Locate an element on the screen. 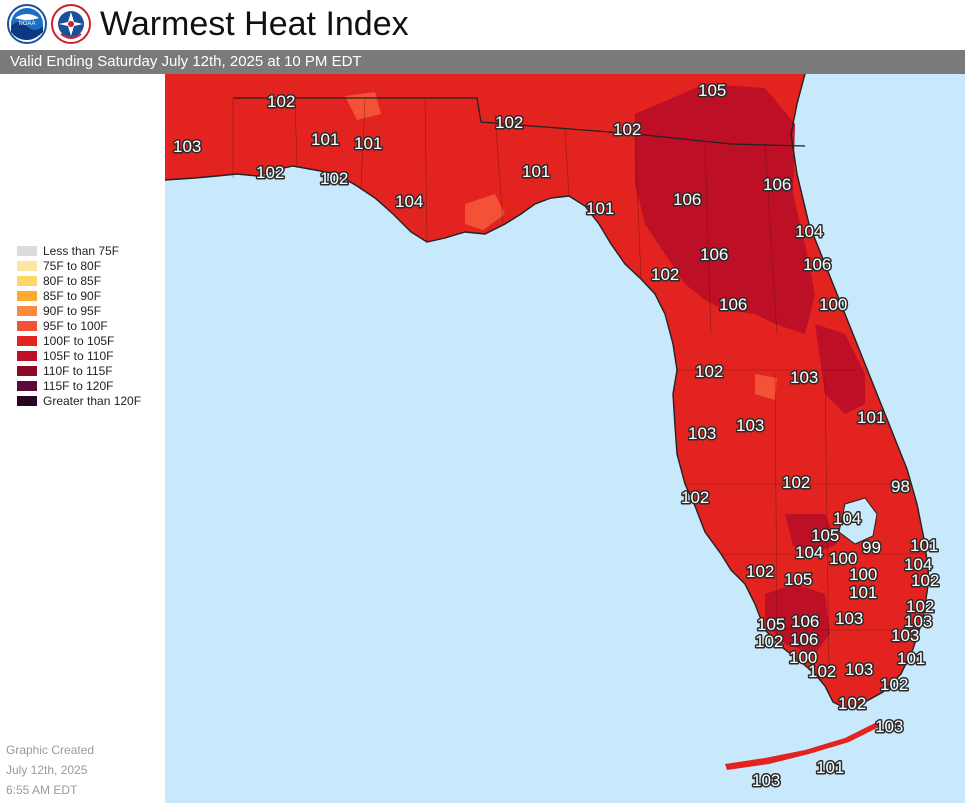  legend-label: 95F to 100F is located at coordinates (75, 326).